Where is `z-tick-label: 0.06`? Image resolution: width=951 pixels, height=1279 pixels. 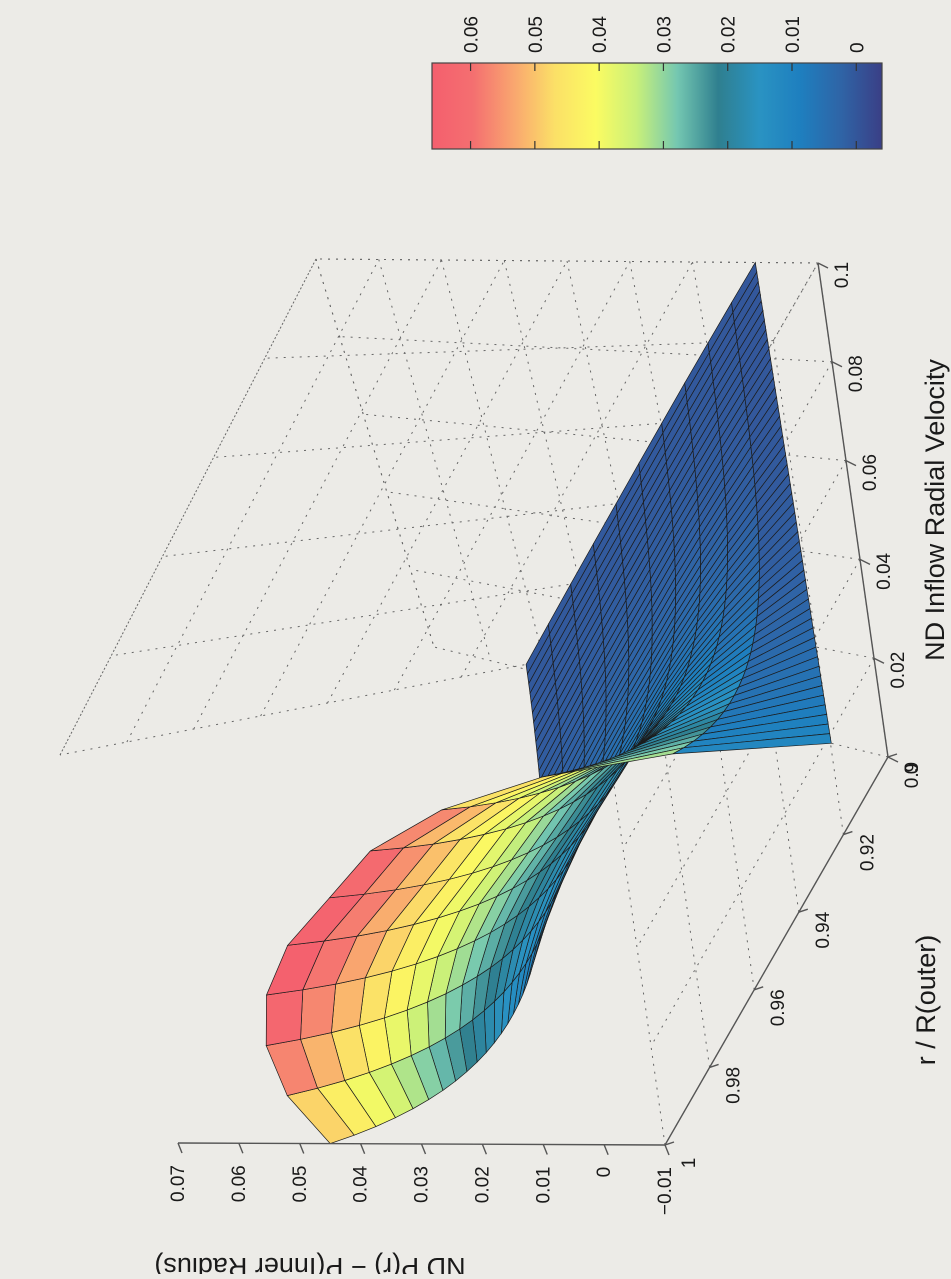
z-tick-label: 0.06 is located at coordinates (239, 1183).